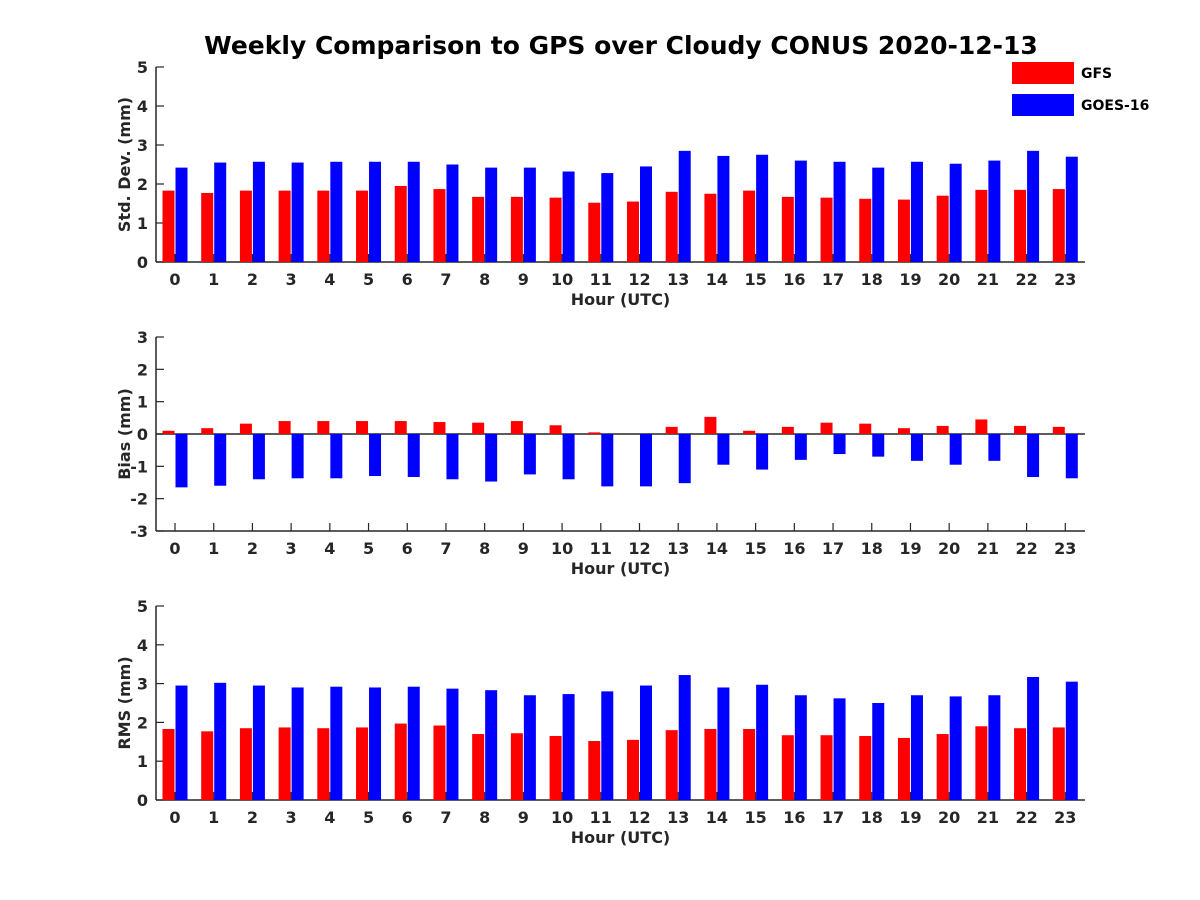  Describe the element at coordinates (755, 279) in the screenshot. I see `x-tick-label: 15` at that location.